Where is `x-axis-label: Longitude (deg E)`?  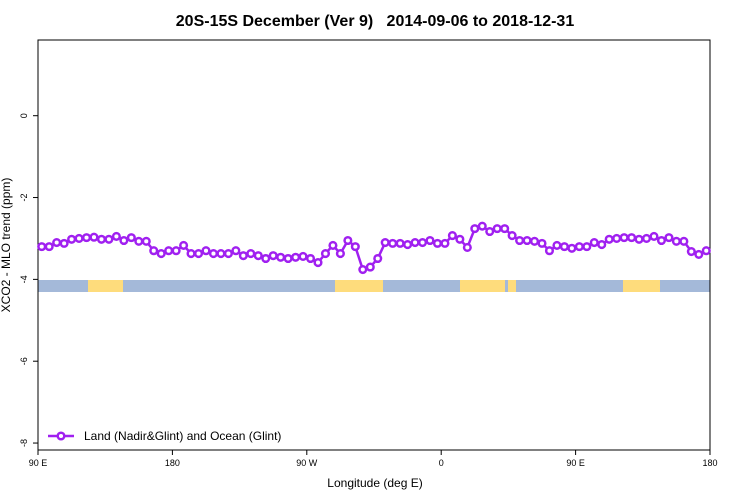 x-axis-label: Longitude (deg E) is located at coordinates (374, 483).